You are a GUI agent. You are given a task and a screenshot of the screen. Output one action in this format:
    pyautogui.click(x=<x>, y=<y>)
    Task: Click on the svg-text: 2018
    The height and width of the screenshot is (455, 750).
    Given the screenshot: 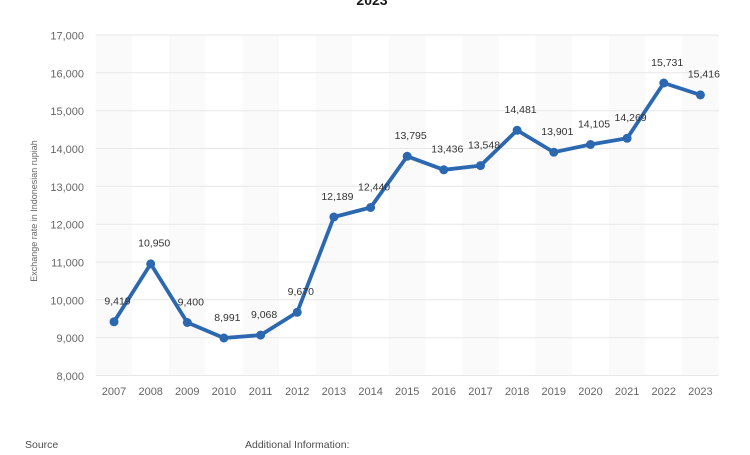 What is the action you would take?
    pyautogui.click(x=517, y=392)
    